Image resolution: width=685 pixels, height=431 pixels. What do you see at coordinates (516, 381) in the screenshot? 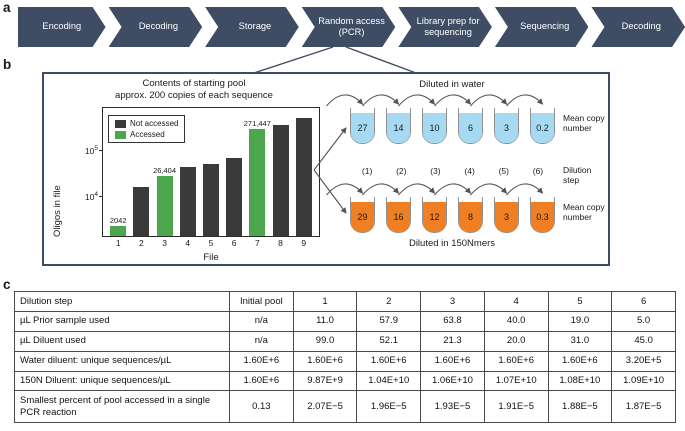
I see `table-cell: 1.07E+10` at bounding box center [516, 381].